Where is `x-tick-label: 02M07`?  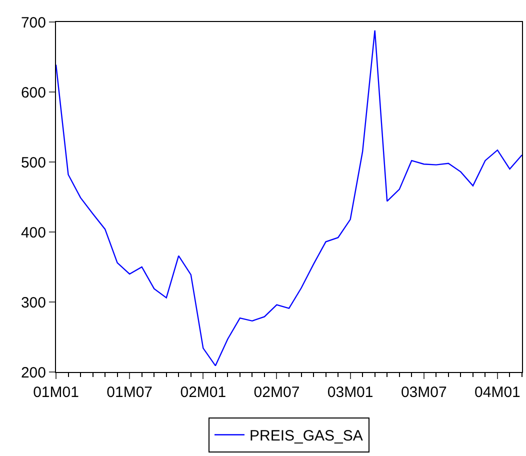 x-tick-label: 02M07 is located at coordinates (277, 392).